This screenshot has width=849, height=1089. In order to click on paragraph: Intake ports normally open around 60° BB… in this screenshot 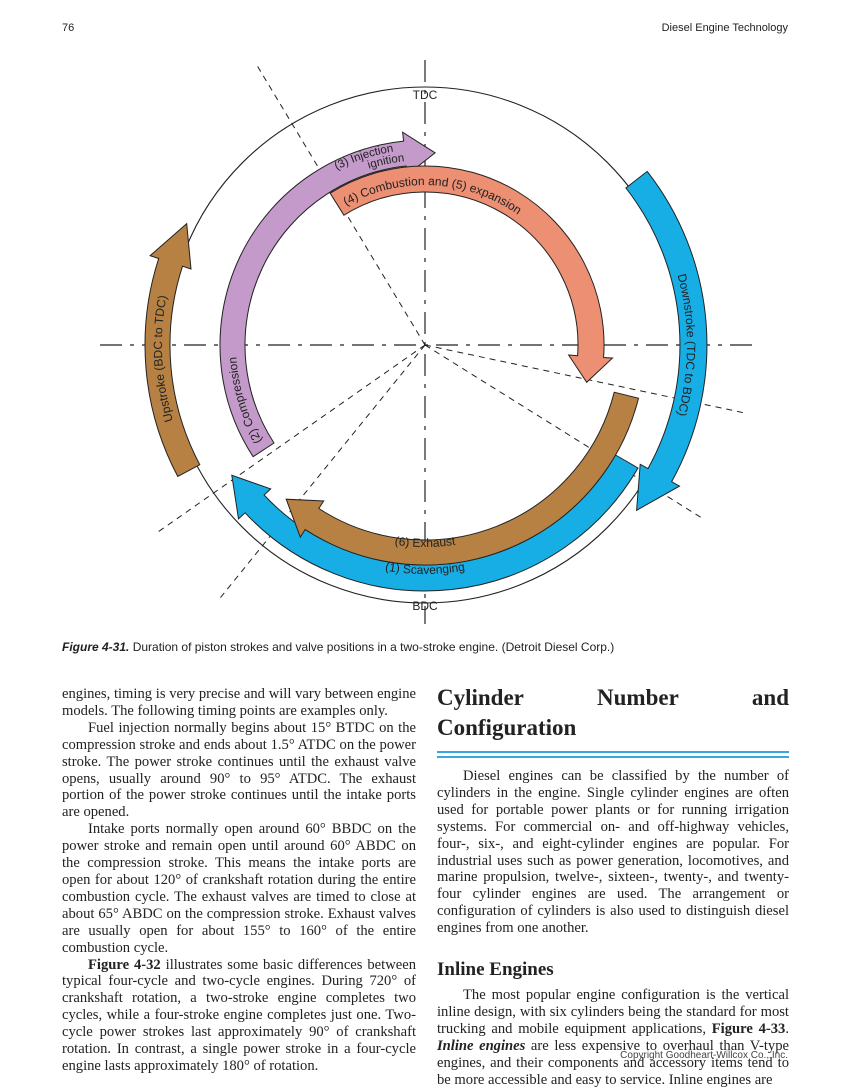, I will do `click(239, 888)`.